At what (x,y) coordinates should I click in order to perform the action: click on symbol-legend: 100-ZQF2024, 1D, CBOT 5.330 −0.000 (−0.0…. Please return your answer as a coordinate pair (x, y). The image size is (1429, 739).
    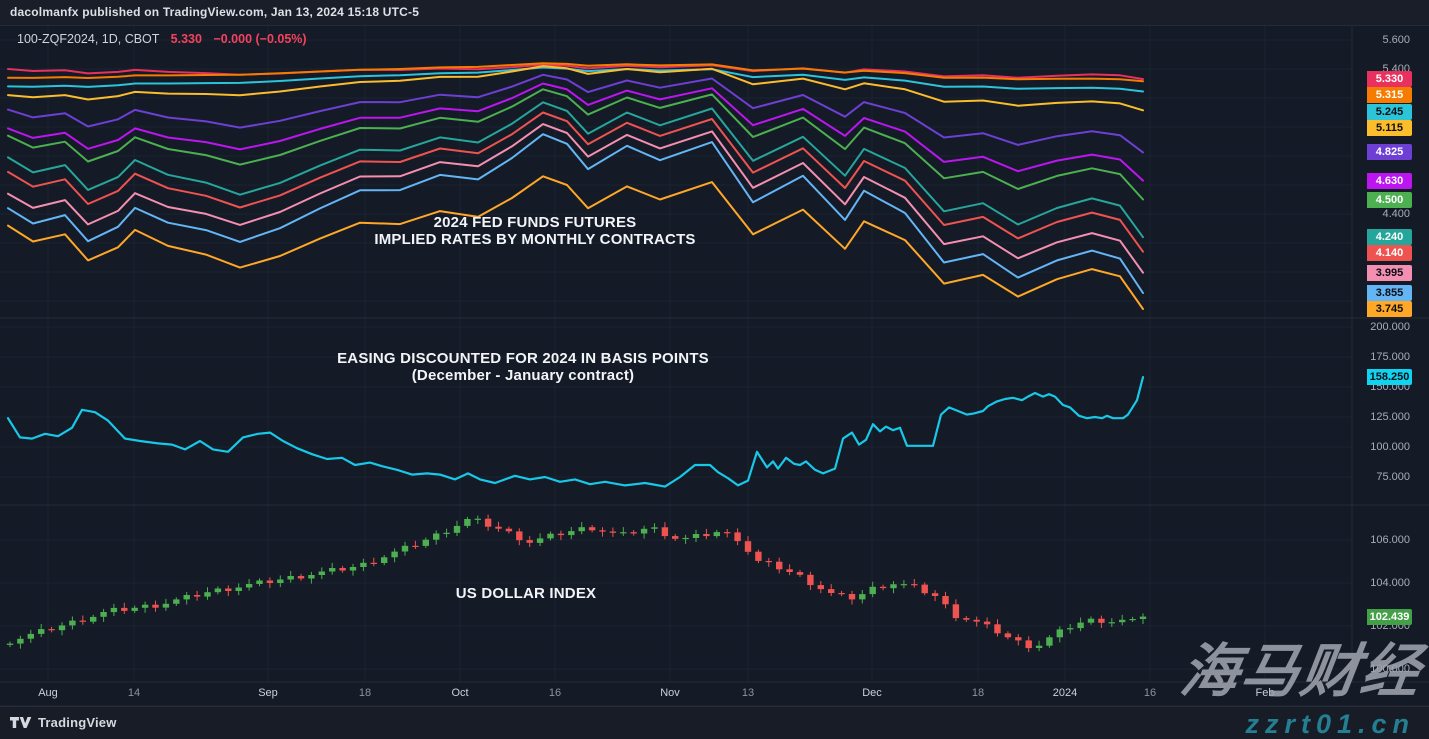
    Looking at the image, I should click on (162, 39).